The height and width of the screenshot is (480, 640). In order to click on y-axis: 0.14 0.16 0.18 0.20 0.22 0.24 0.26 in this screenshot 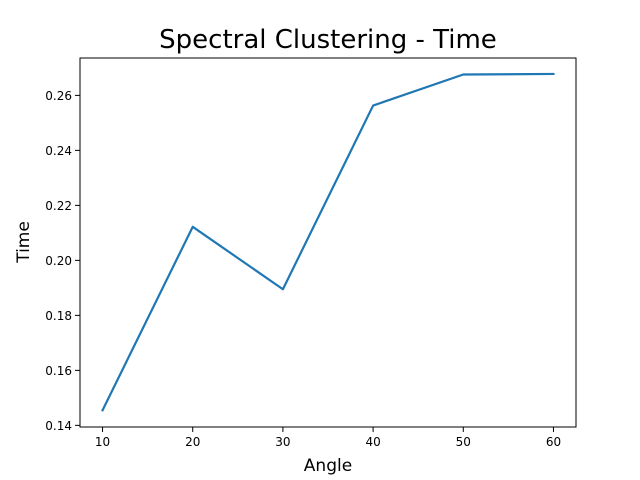, I will do `click(62, 261)`.